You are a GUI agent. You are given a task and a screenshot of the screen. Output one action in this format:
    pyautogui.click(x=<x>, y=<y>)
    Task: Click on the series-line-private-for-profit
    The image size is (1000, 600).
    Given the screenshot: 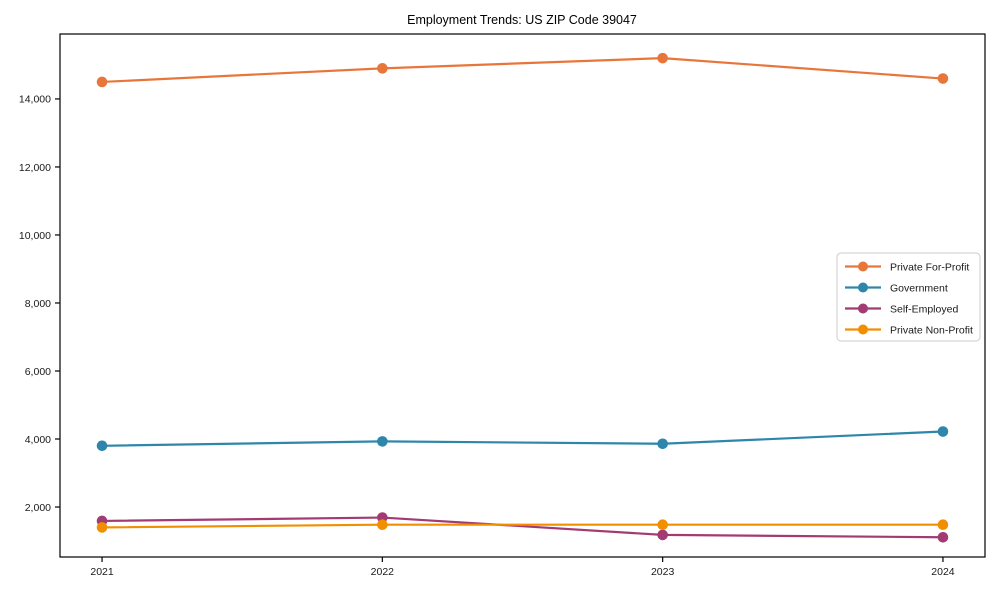 What is the action you would take?
    pyautogui.click(x=522, y=70)
    